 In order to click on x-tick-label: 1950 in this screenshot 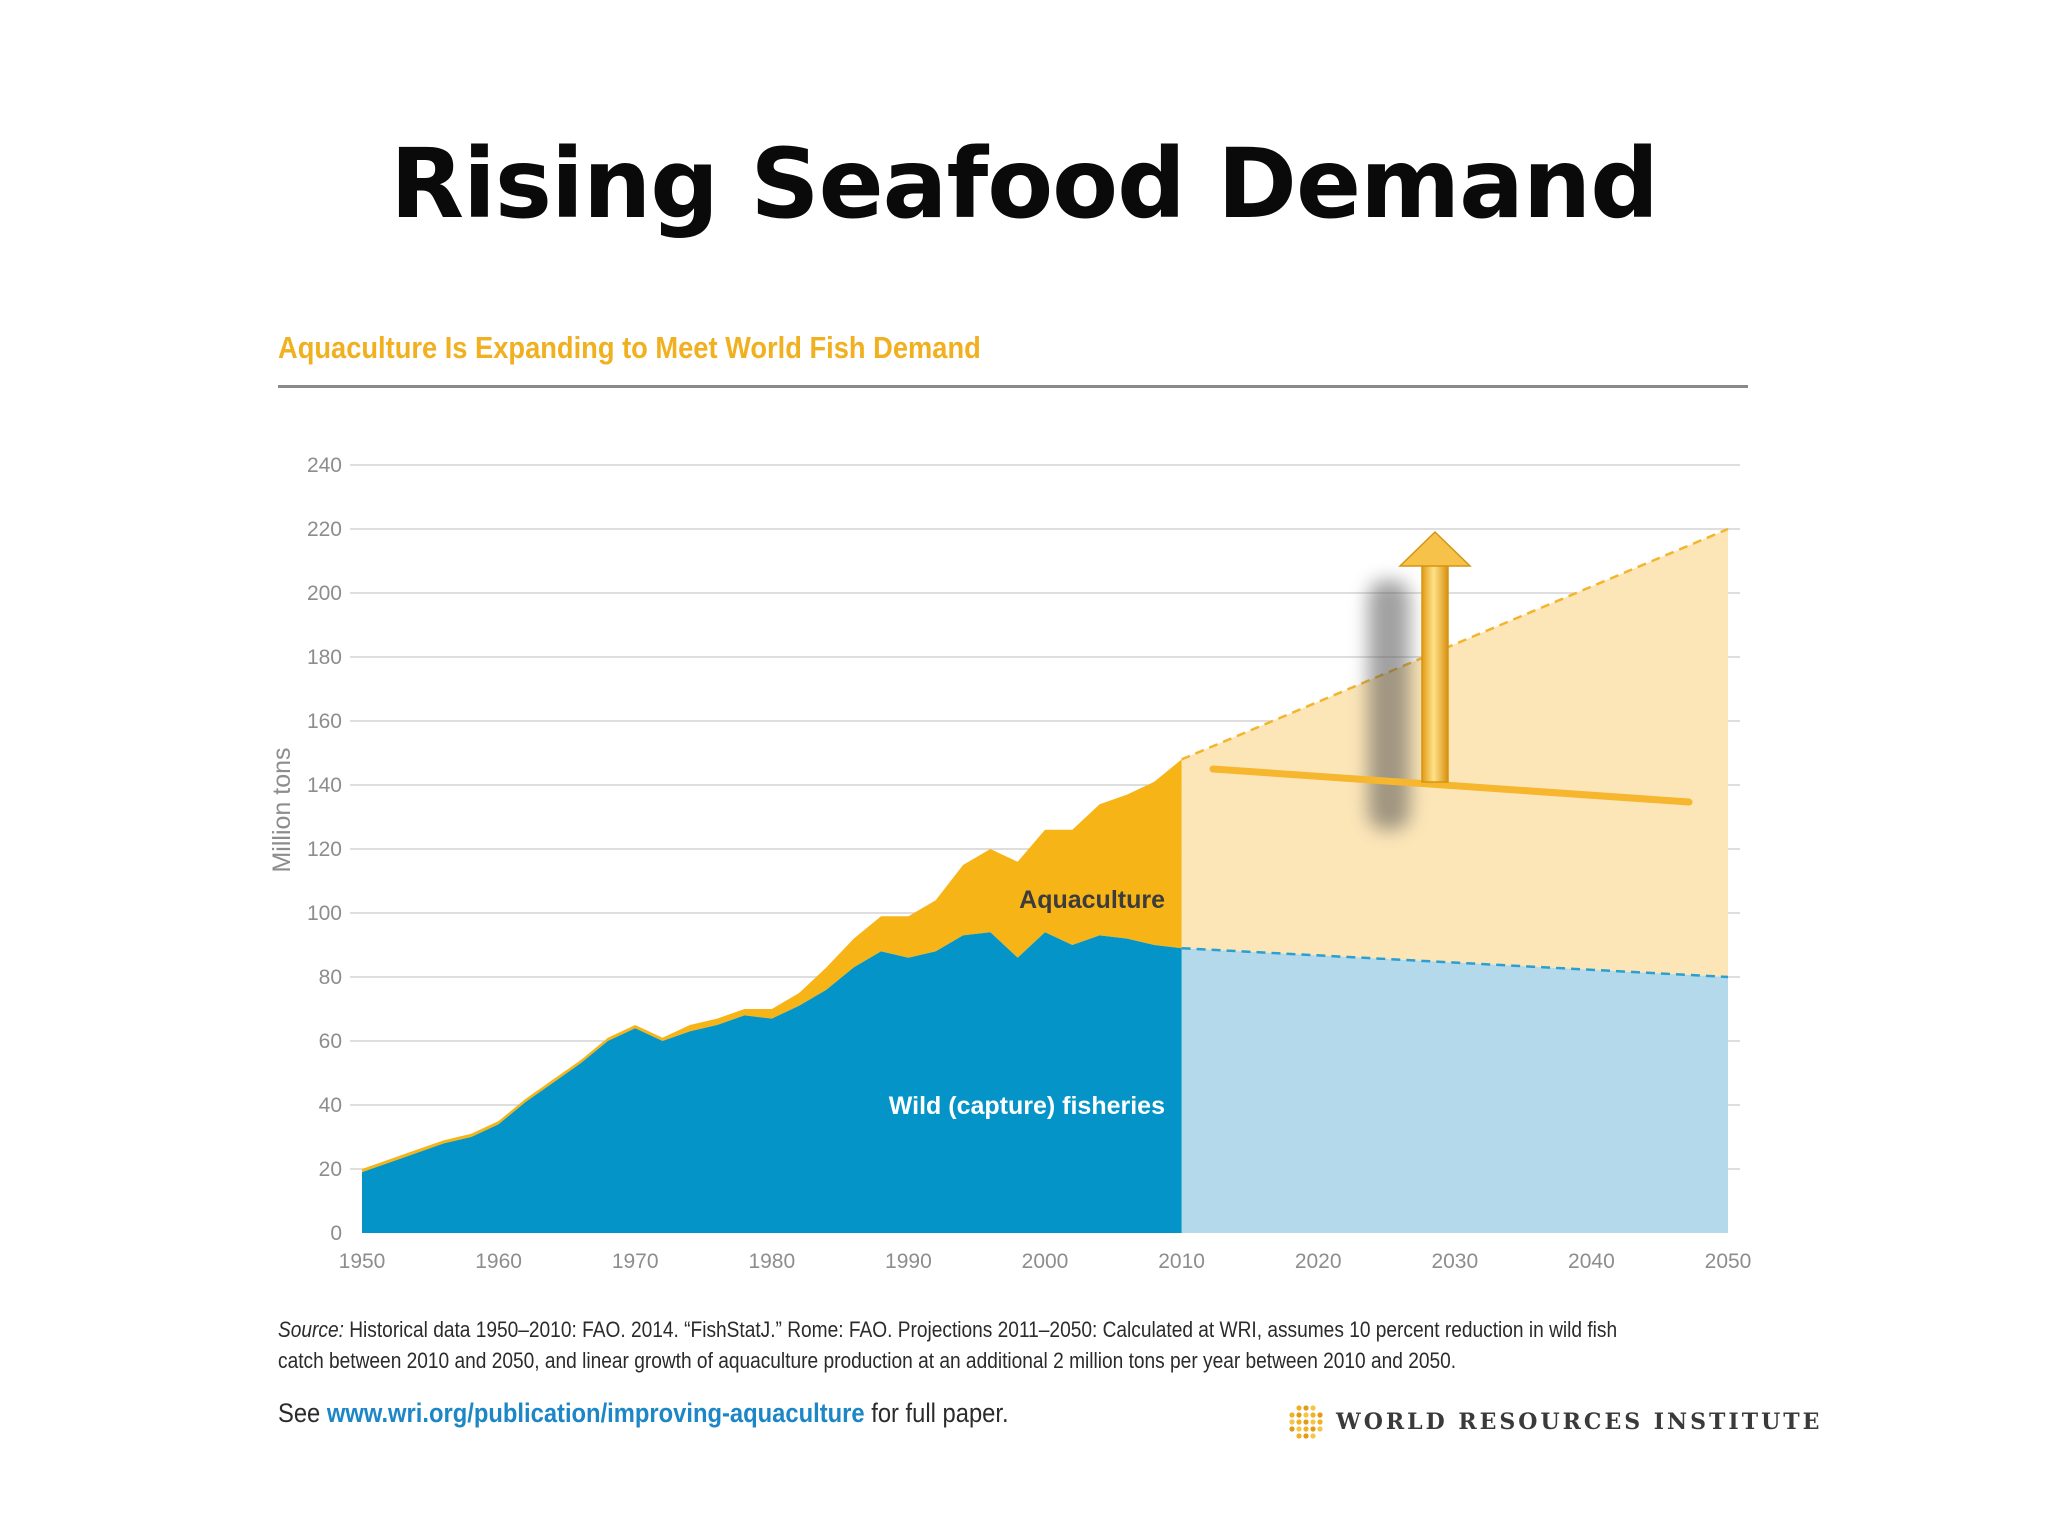, I will do `click(362, 1261)`.